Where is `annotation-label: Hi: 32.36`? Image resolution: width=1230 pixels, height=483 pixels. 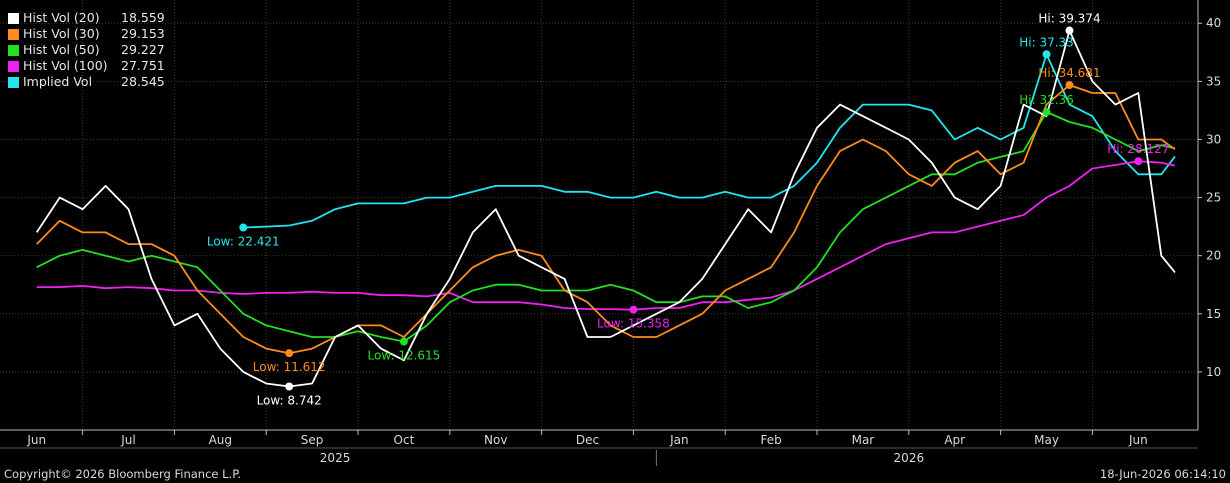 annotation-label: Hi: 32.36 is located at coordinates (1046, 100).